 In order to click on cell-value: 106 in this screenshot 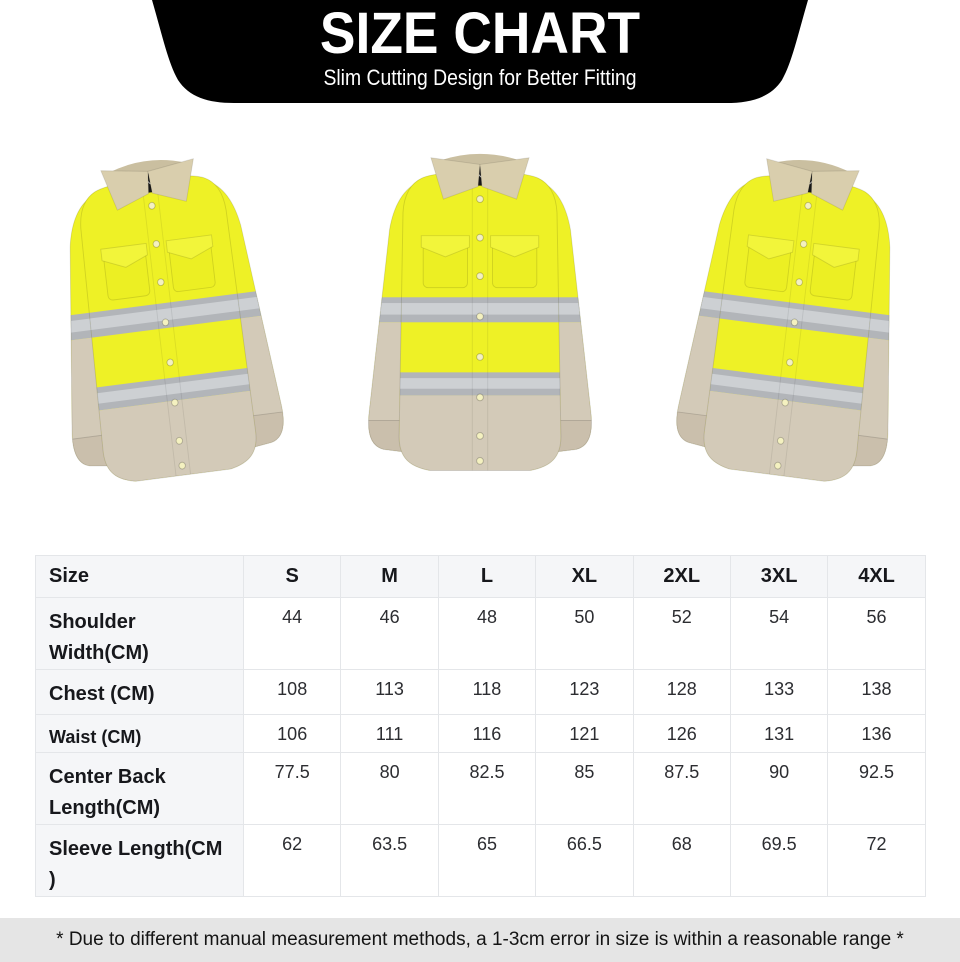, I will do `click(292, 733)`.